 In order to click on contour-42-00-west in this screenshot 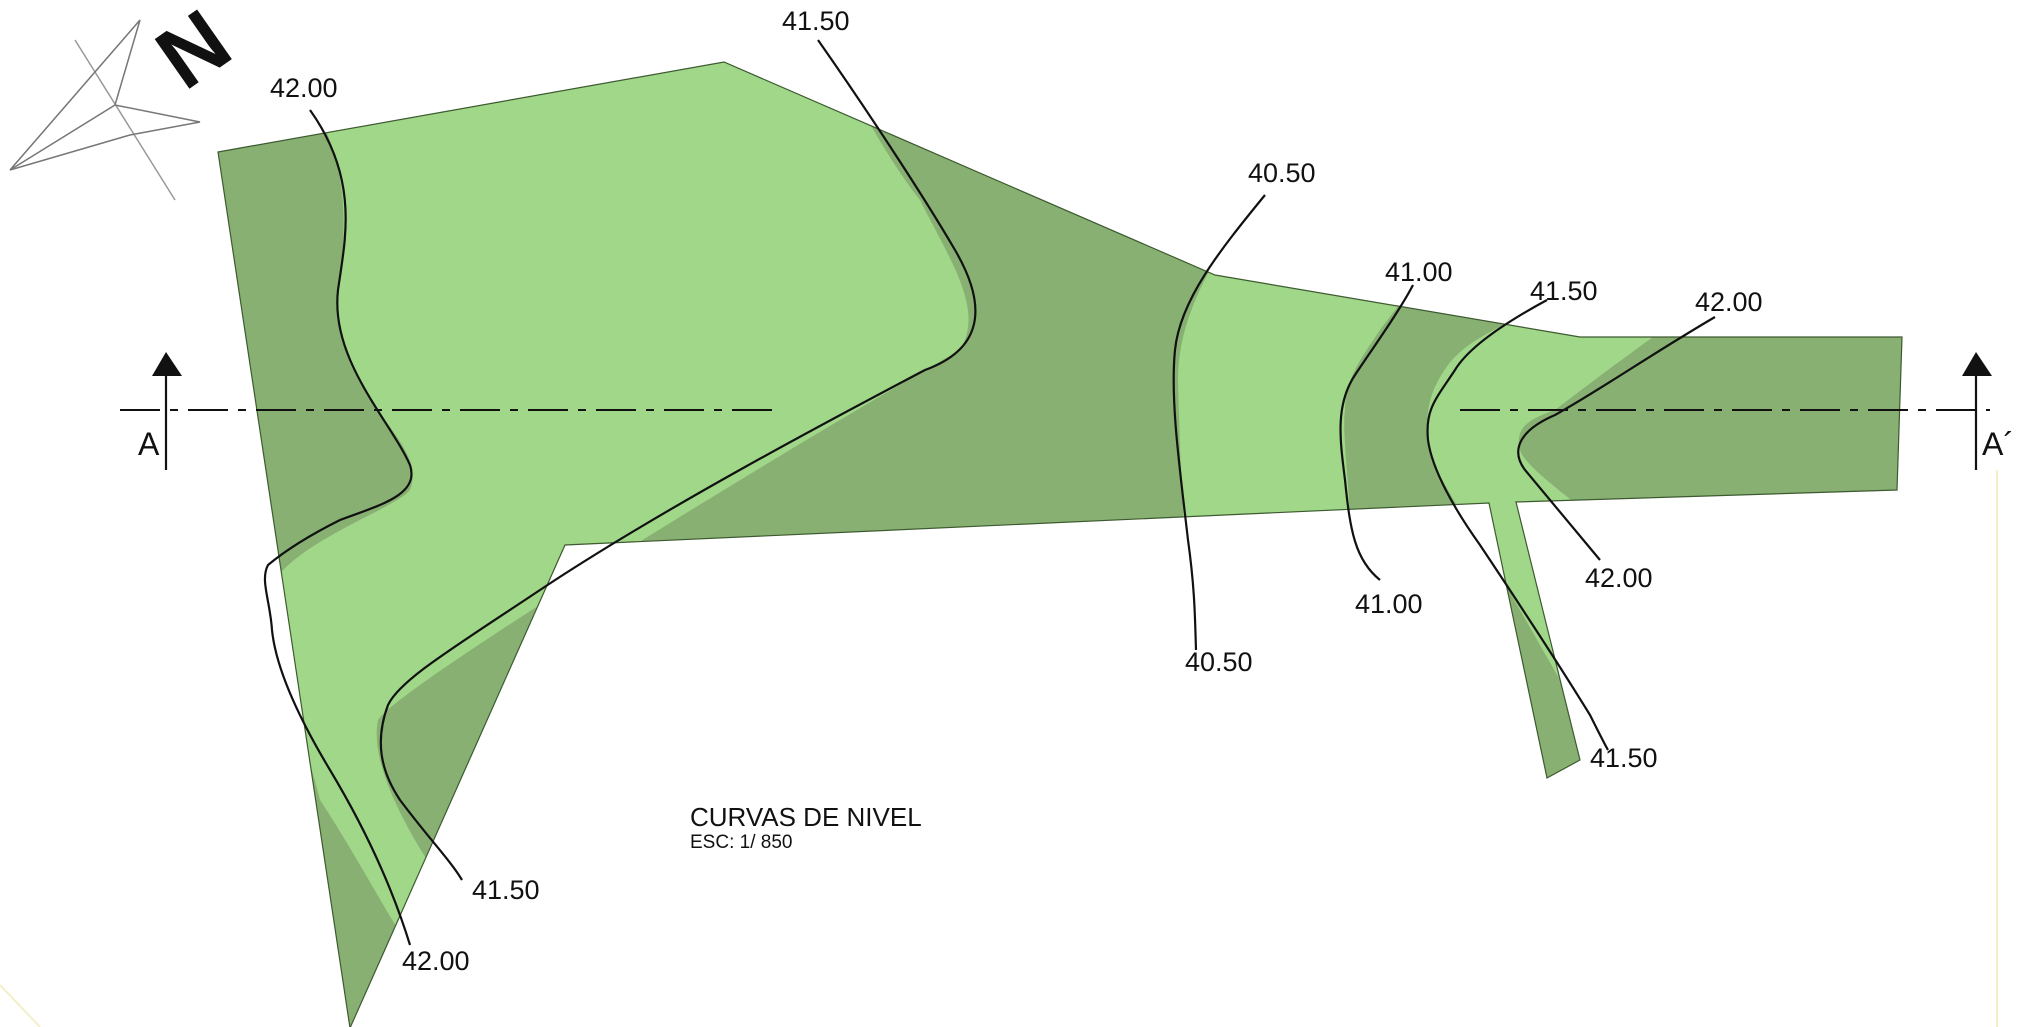, I will do `click(338, 527)`.